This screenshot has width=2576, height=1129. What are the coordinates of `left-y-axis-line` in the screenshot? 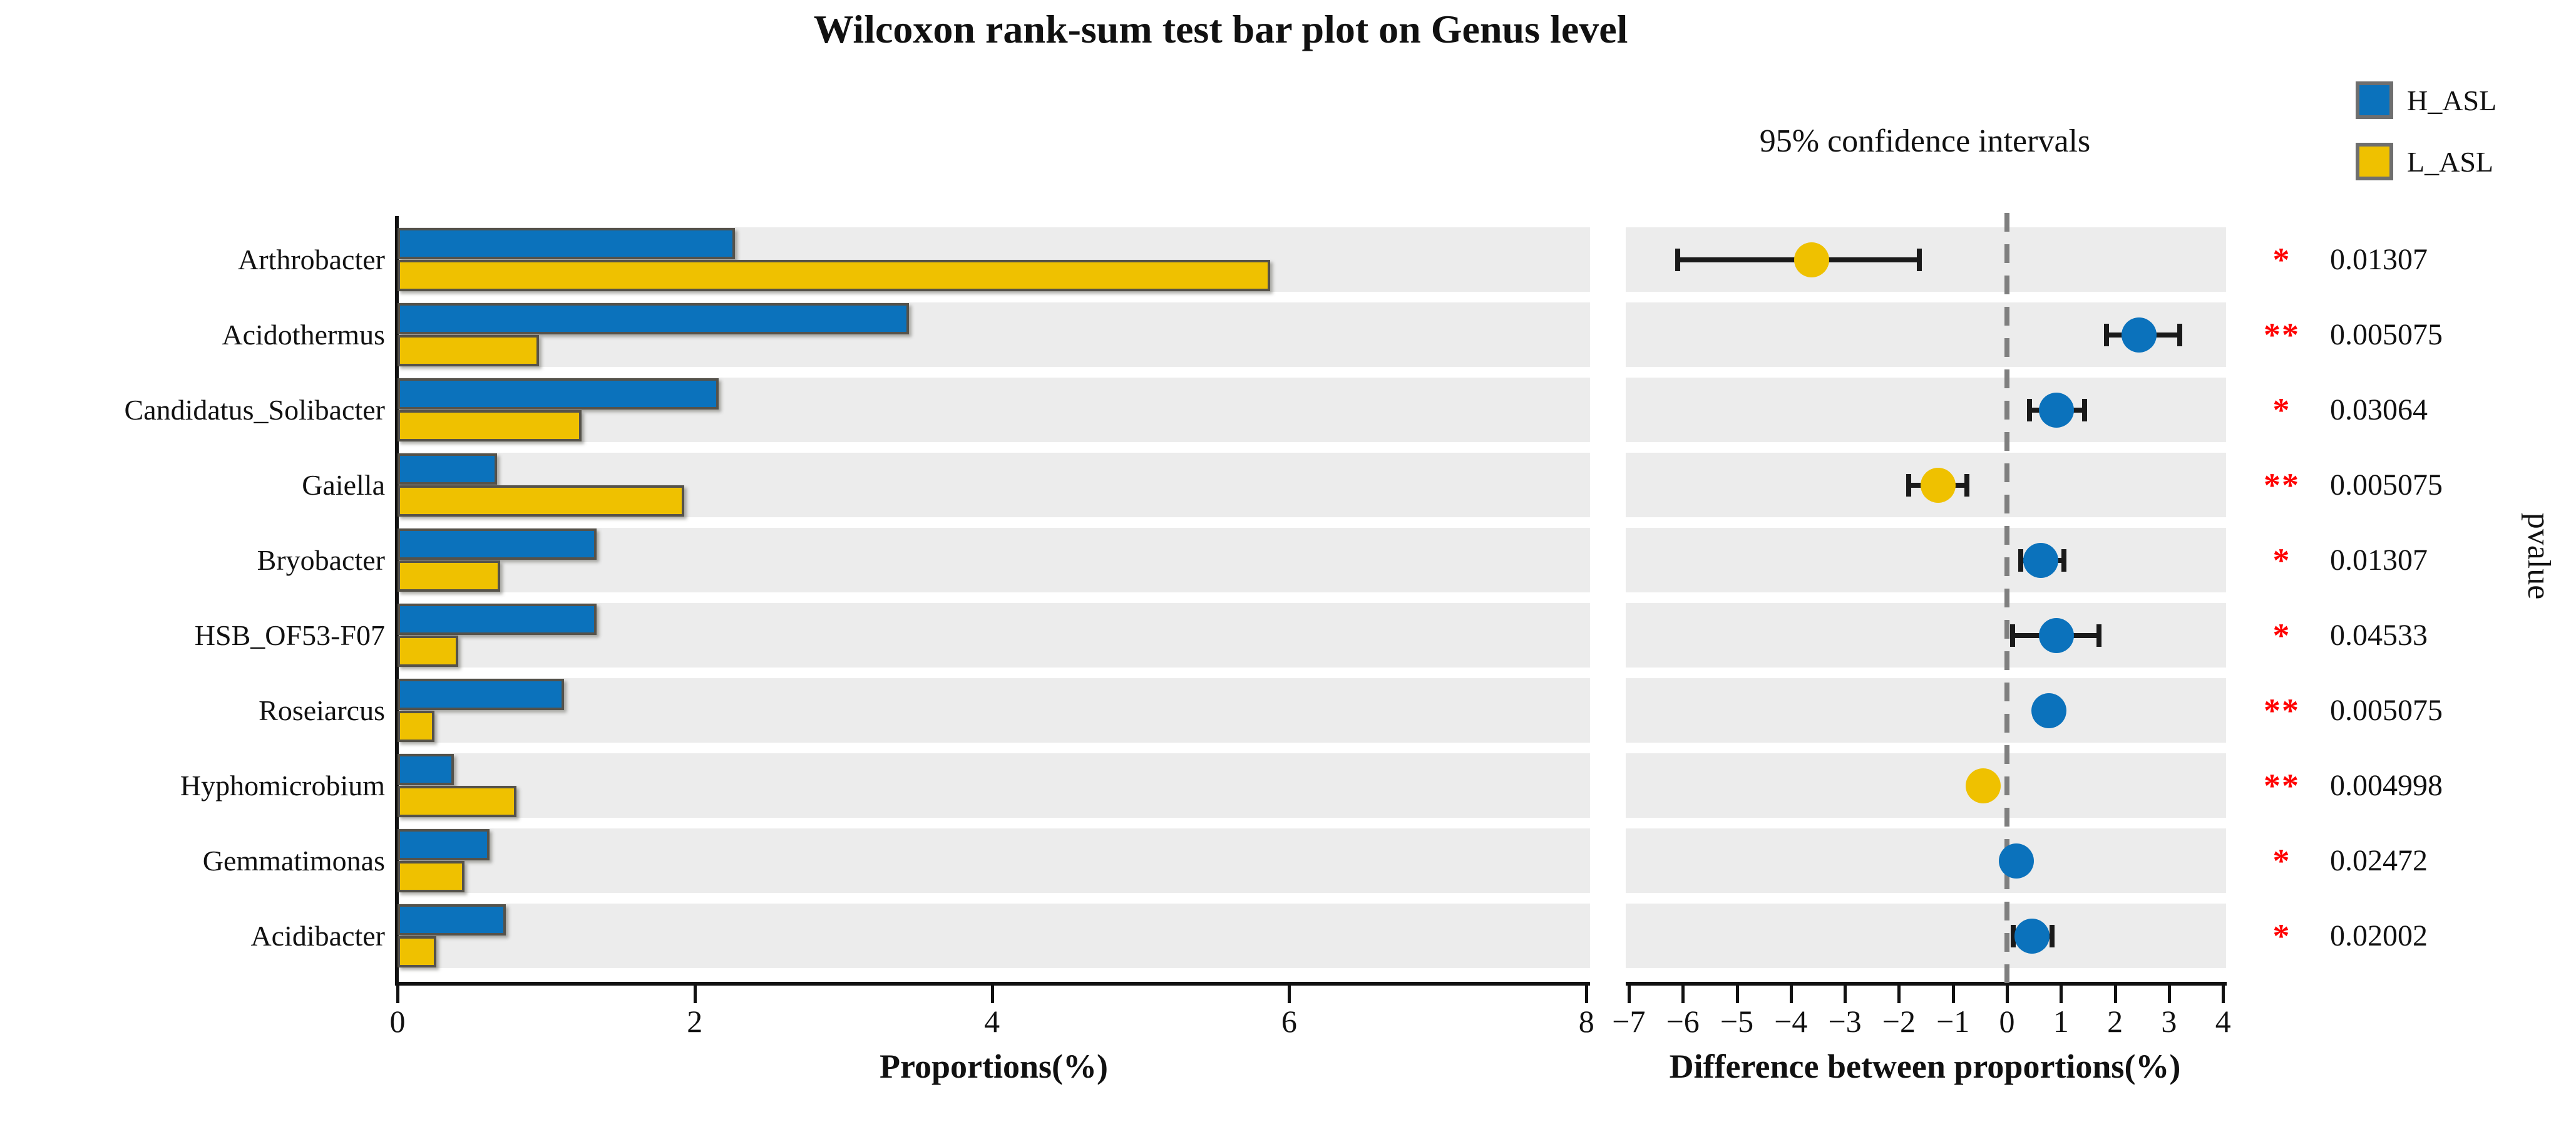 It's located at (397, 600).